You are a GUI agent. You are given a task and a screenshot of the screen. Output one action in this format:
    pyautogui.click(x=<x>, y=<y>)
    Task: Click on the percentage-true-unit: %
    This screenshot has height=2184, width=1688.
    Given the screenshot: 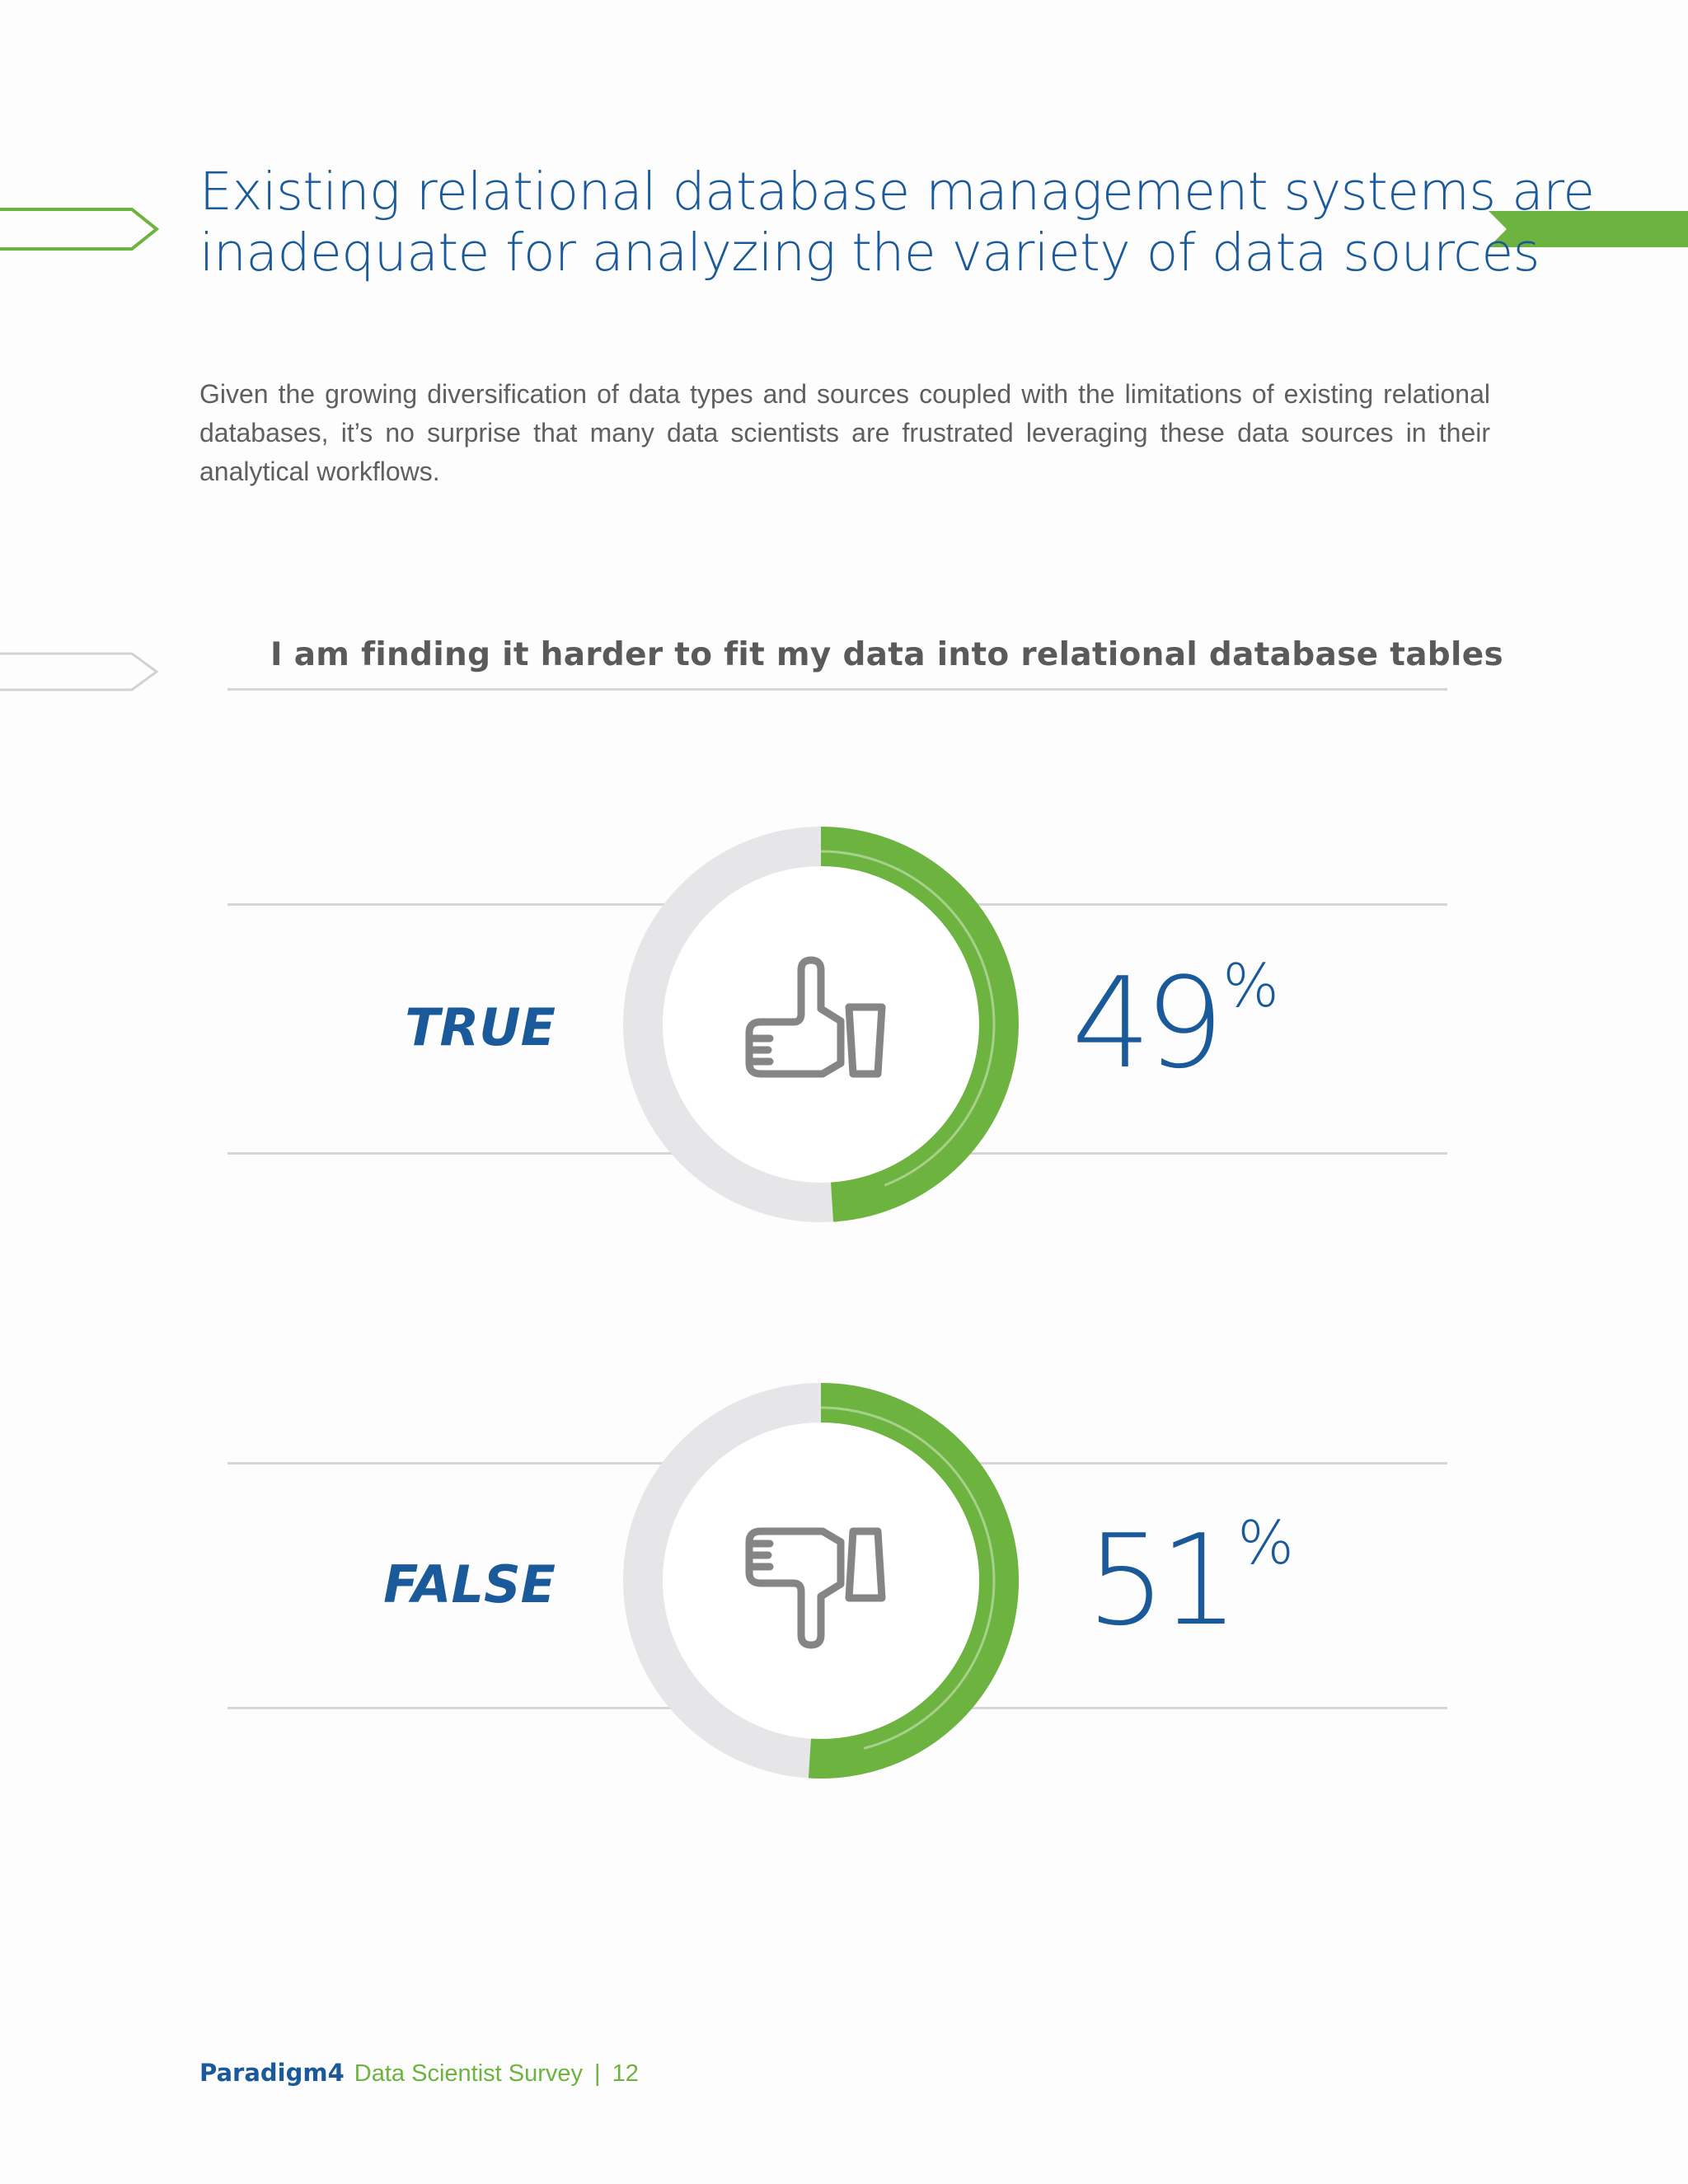 What is the action you would take?
    pyautogui.click(x=1250, y=985)
    